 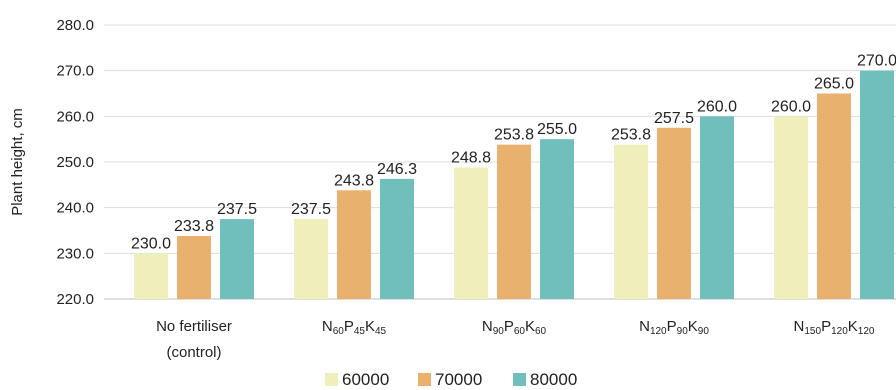 I want to click on y-tick-label: 270.0, so click(x=75, y=71).